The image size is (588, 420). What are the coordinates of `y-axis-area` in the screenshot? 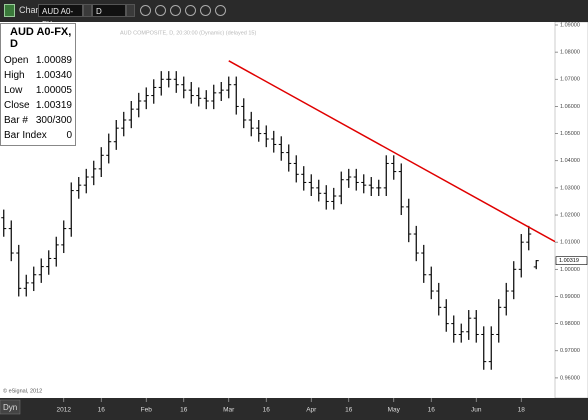 It's located at (571, 210).